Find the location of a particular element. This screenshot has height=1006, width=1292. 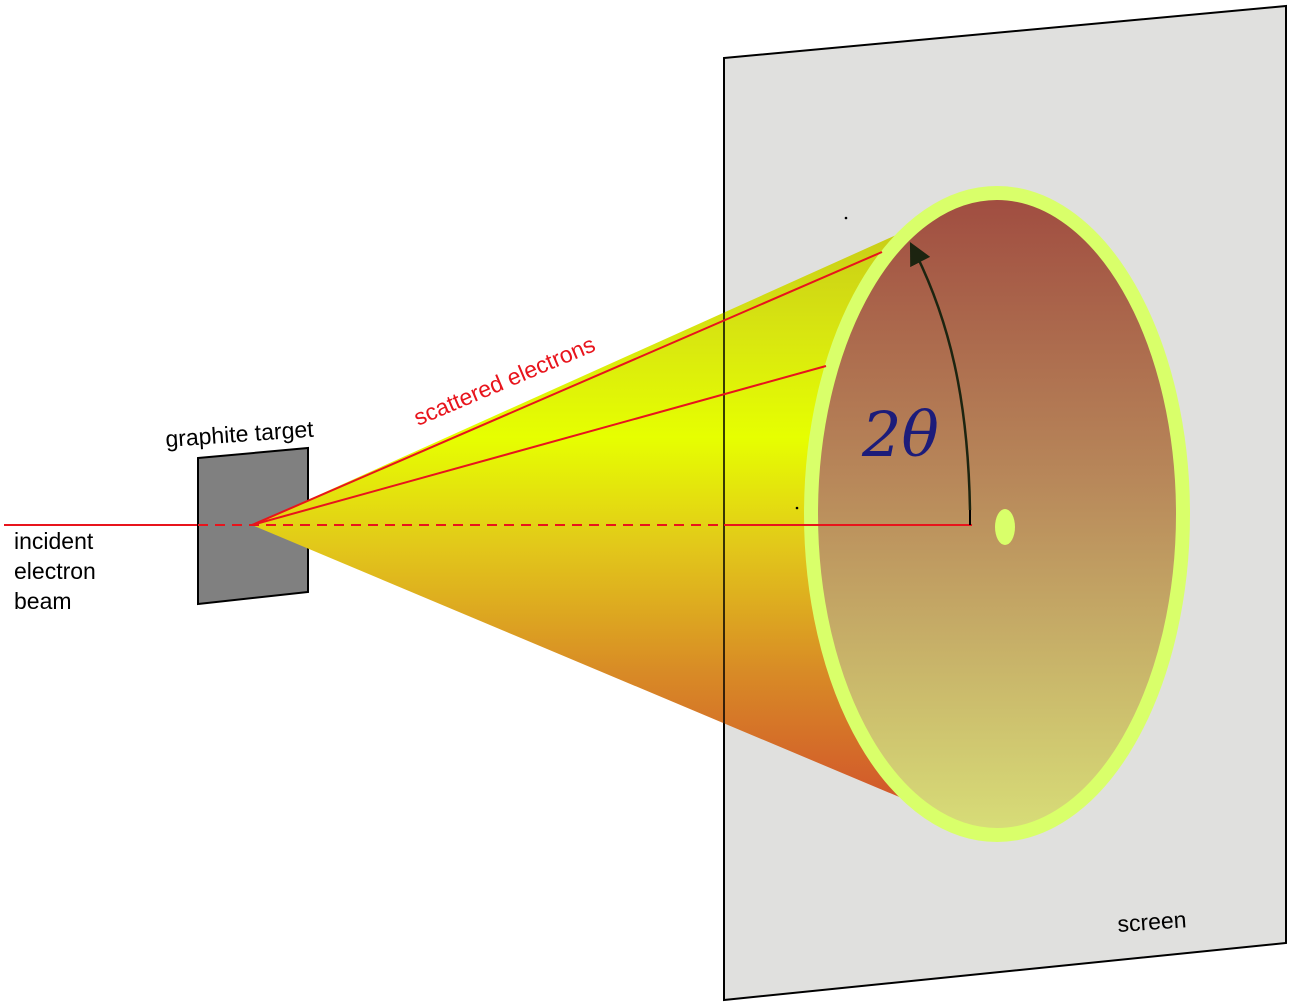

scattered-ray-upper is located at coordinates (567, 388).